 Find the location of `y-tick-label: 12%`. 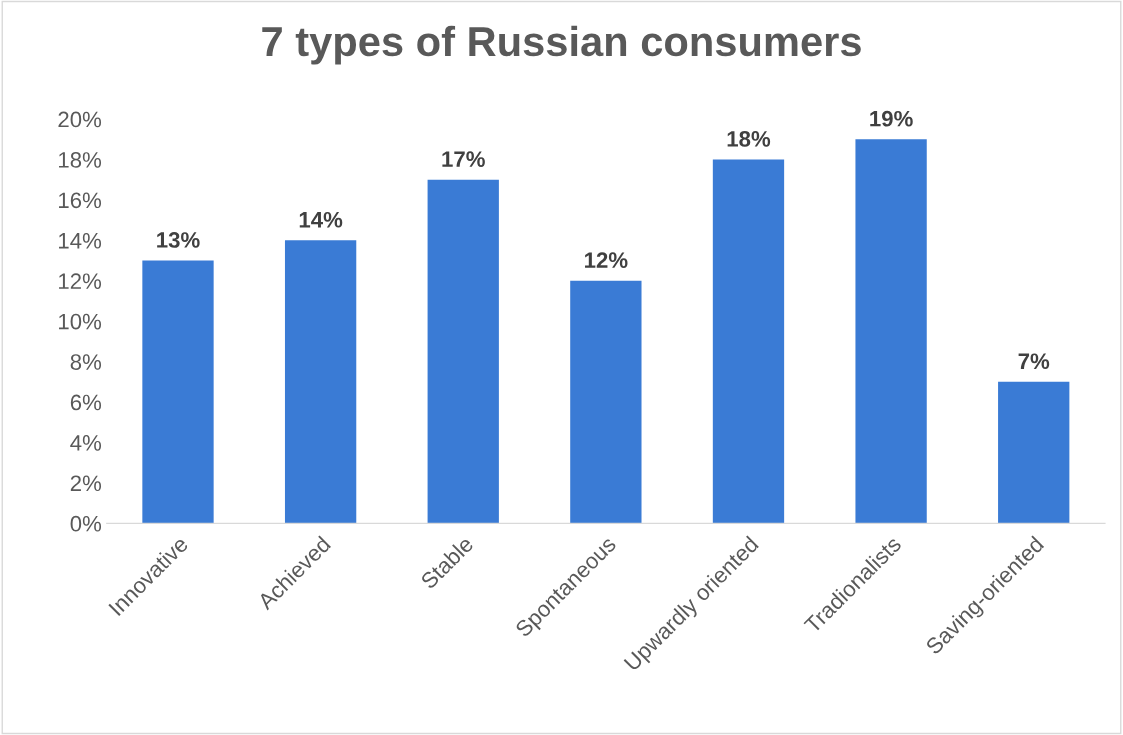

y-tick-label: 12% is located at coordinates (80, 281).